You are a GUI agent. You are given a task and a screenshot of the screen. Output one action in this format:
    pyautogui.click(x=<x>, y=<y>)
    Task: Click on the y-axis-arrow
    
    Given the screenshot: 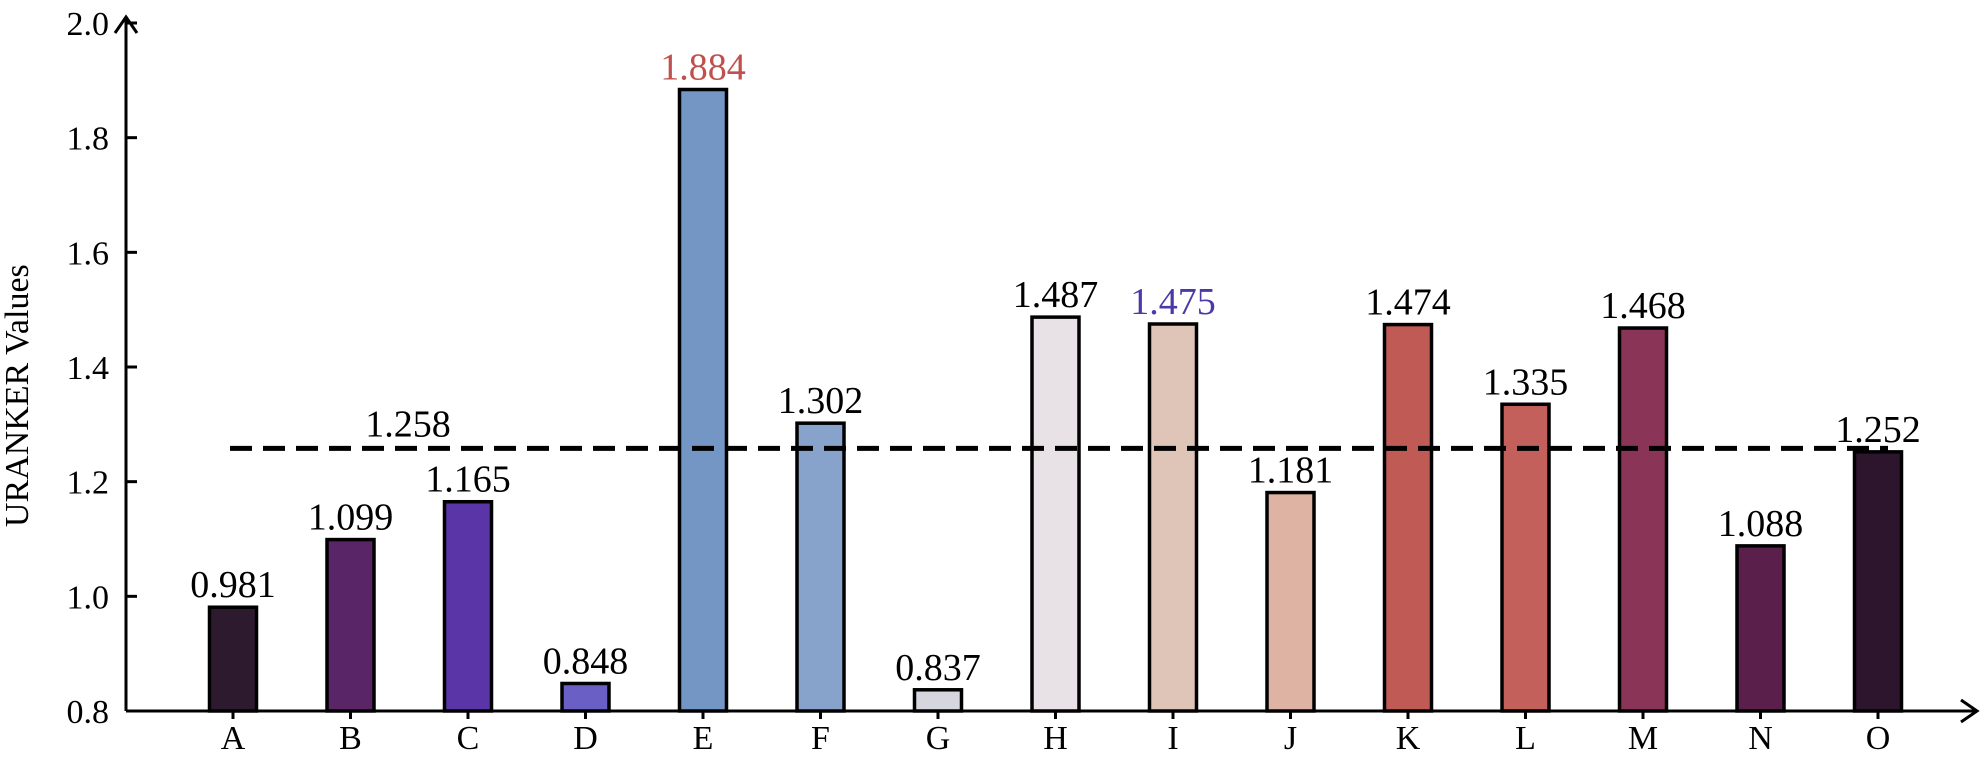 What is the action you would take?
    pyautogui.click(x=126, y=24)
    